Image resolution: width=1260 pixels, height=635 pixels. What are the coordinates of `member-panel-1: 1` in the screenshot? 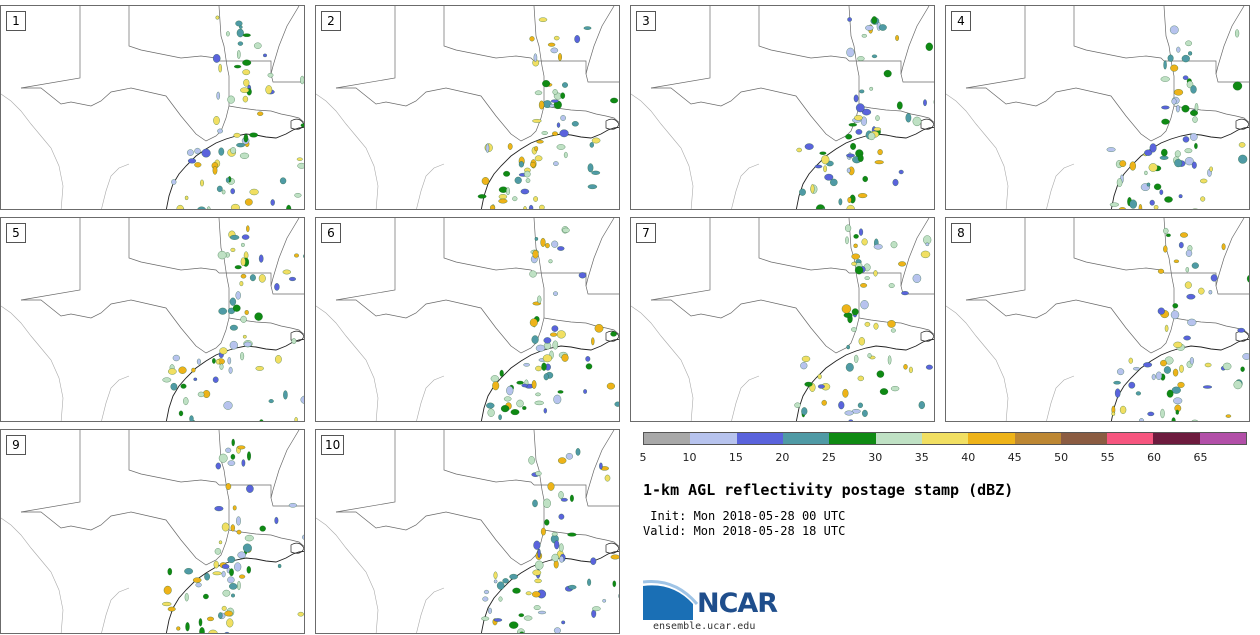 It's located at (152, 107).